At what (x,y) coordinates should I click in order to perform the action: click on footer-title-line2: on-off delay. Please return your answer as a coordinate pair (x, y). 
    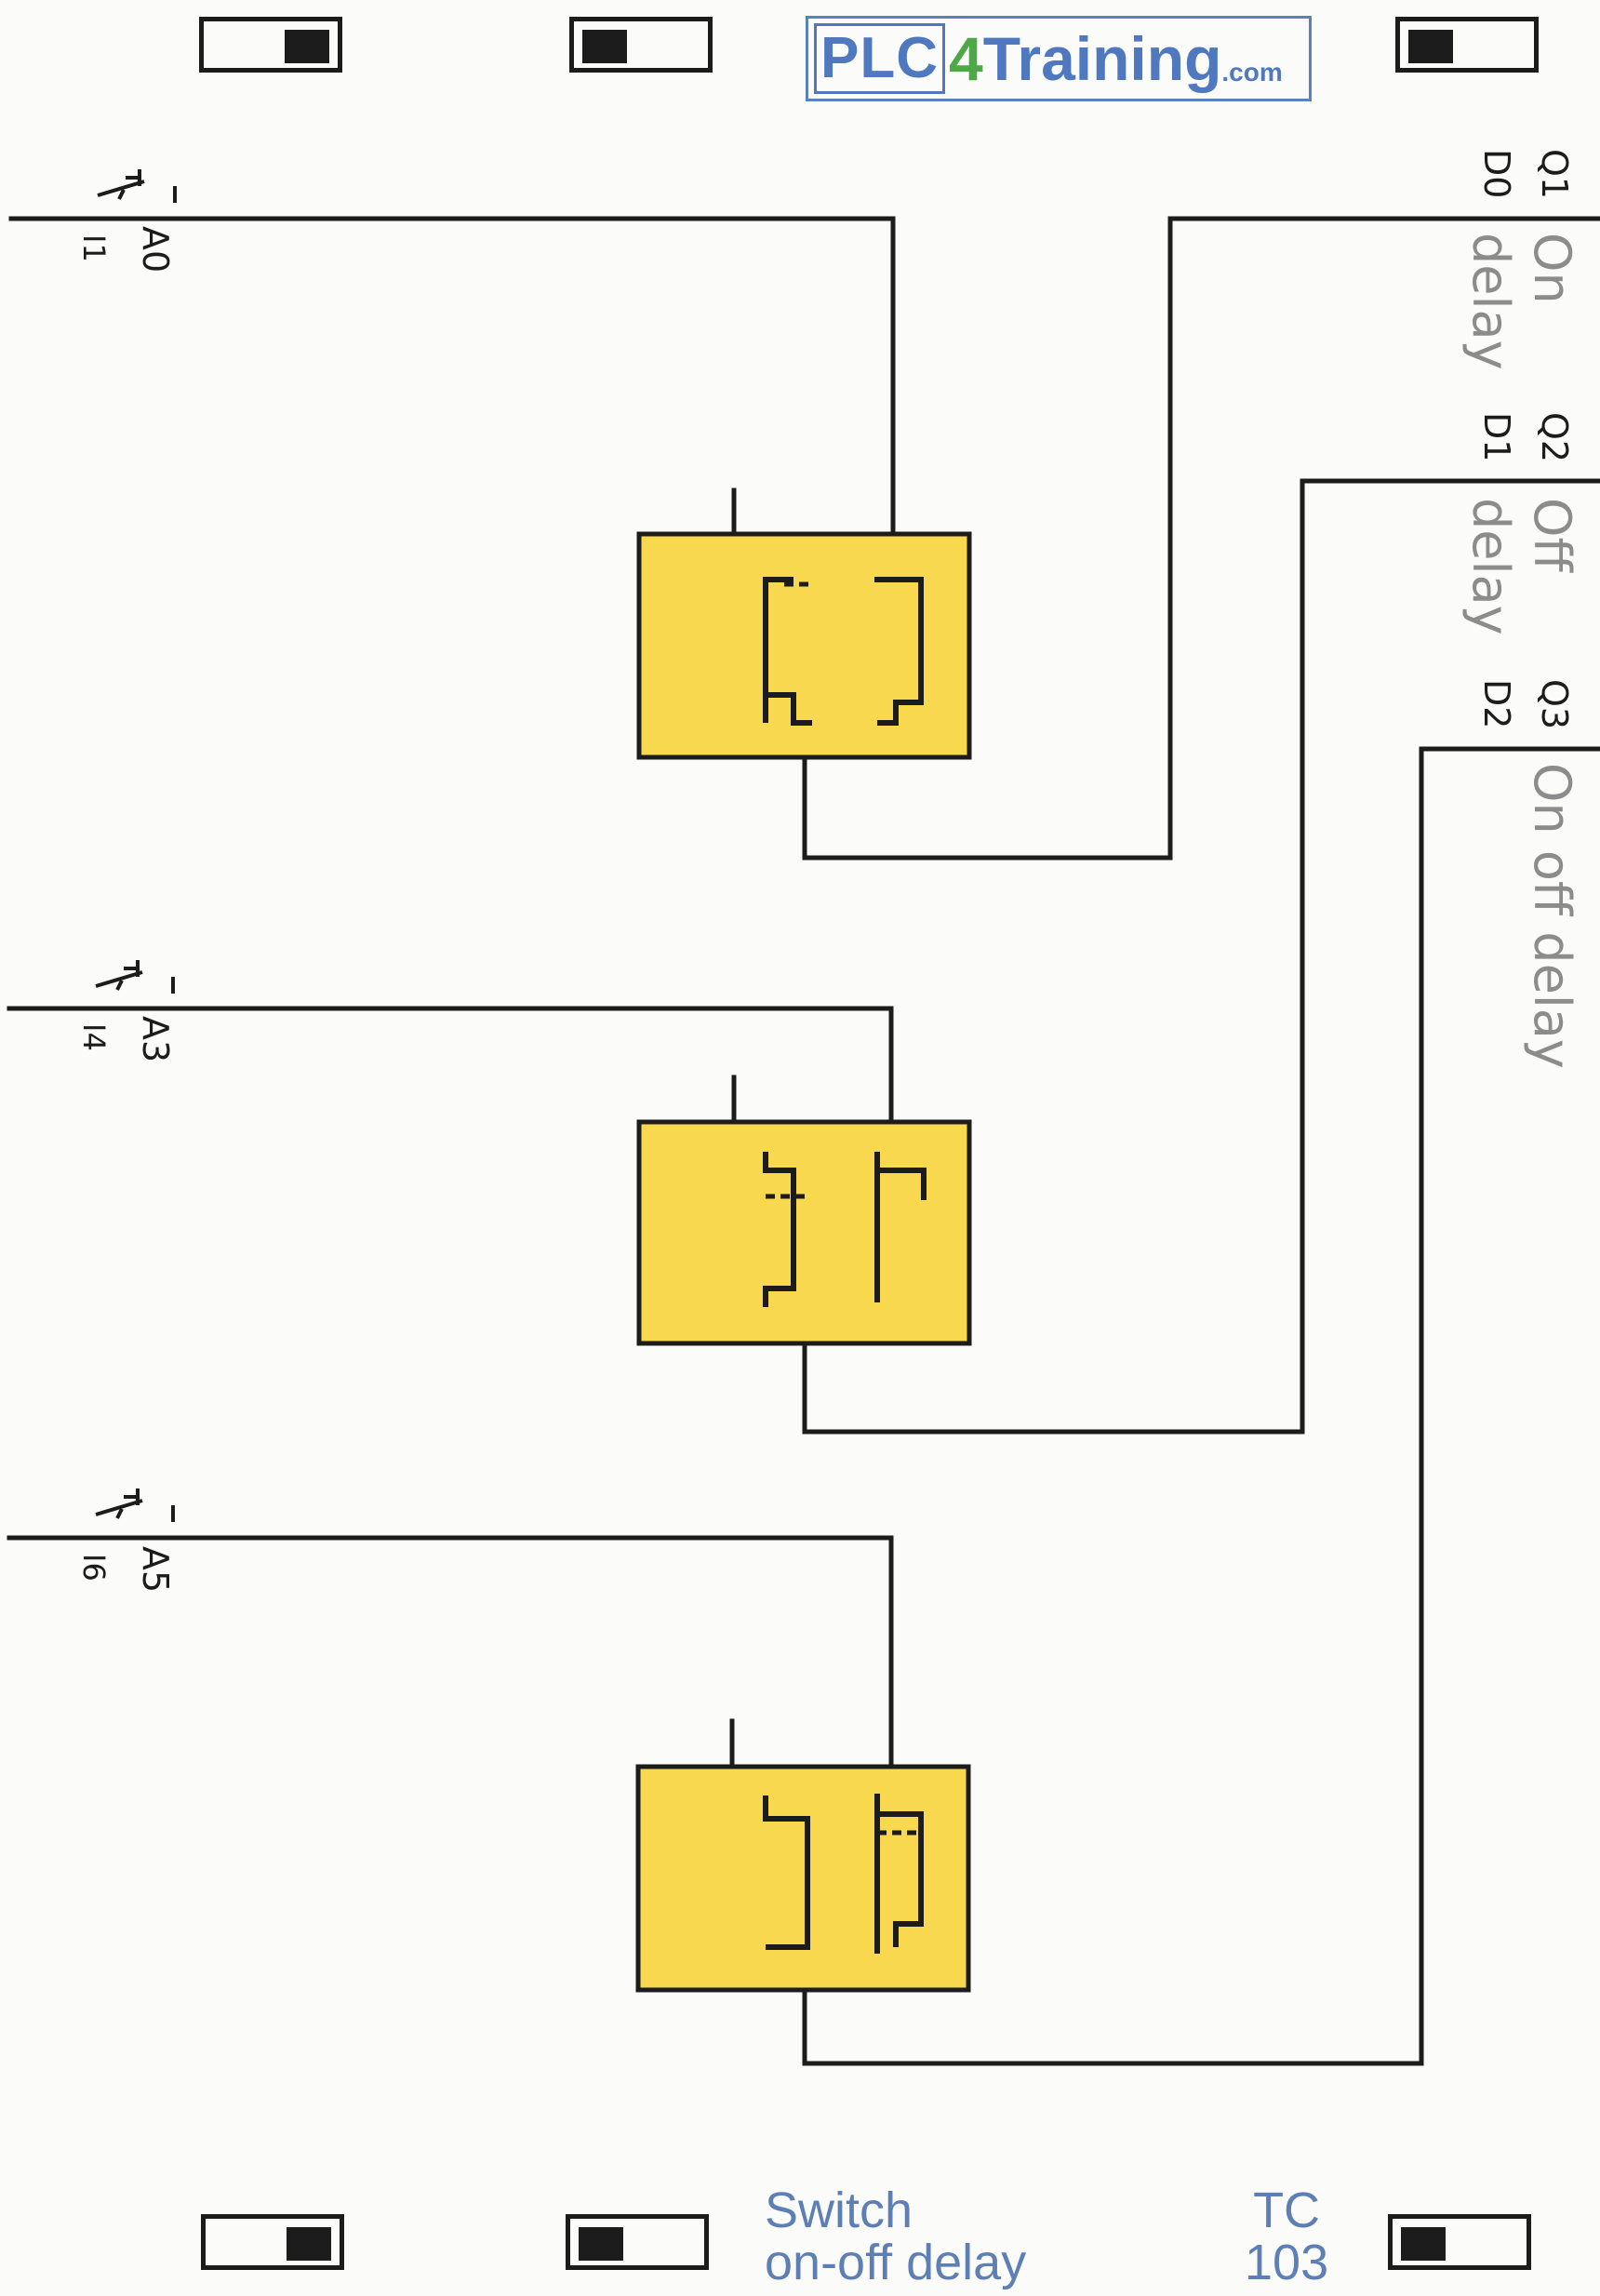
    Looking at the image, I should click on (896, 2262).